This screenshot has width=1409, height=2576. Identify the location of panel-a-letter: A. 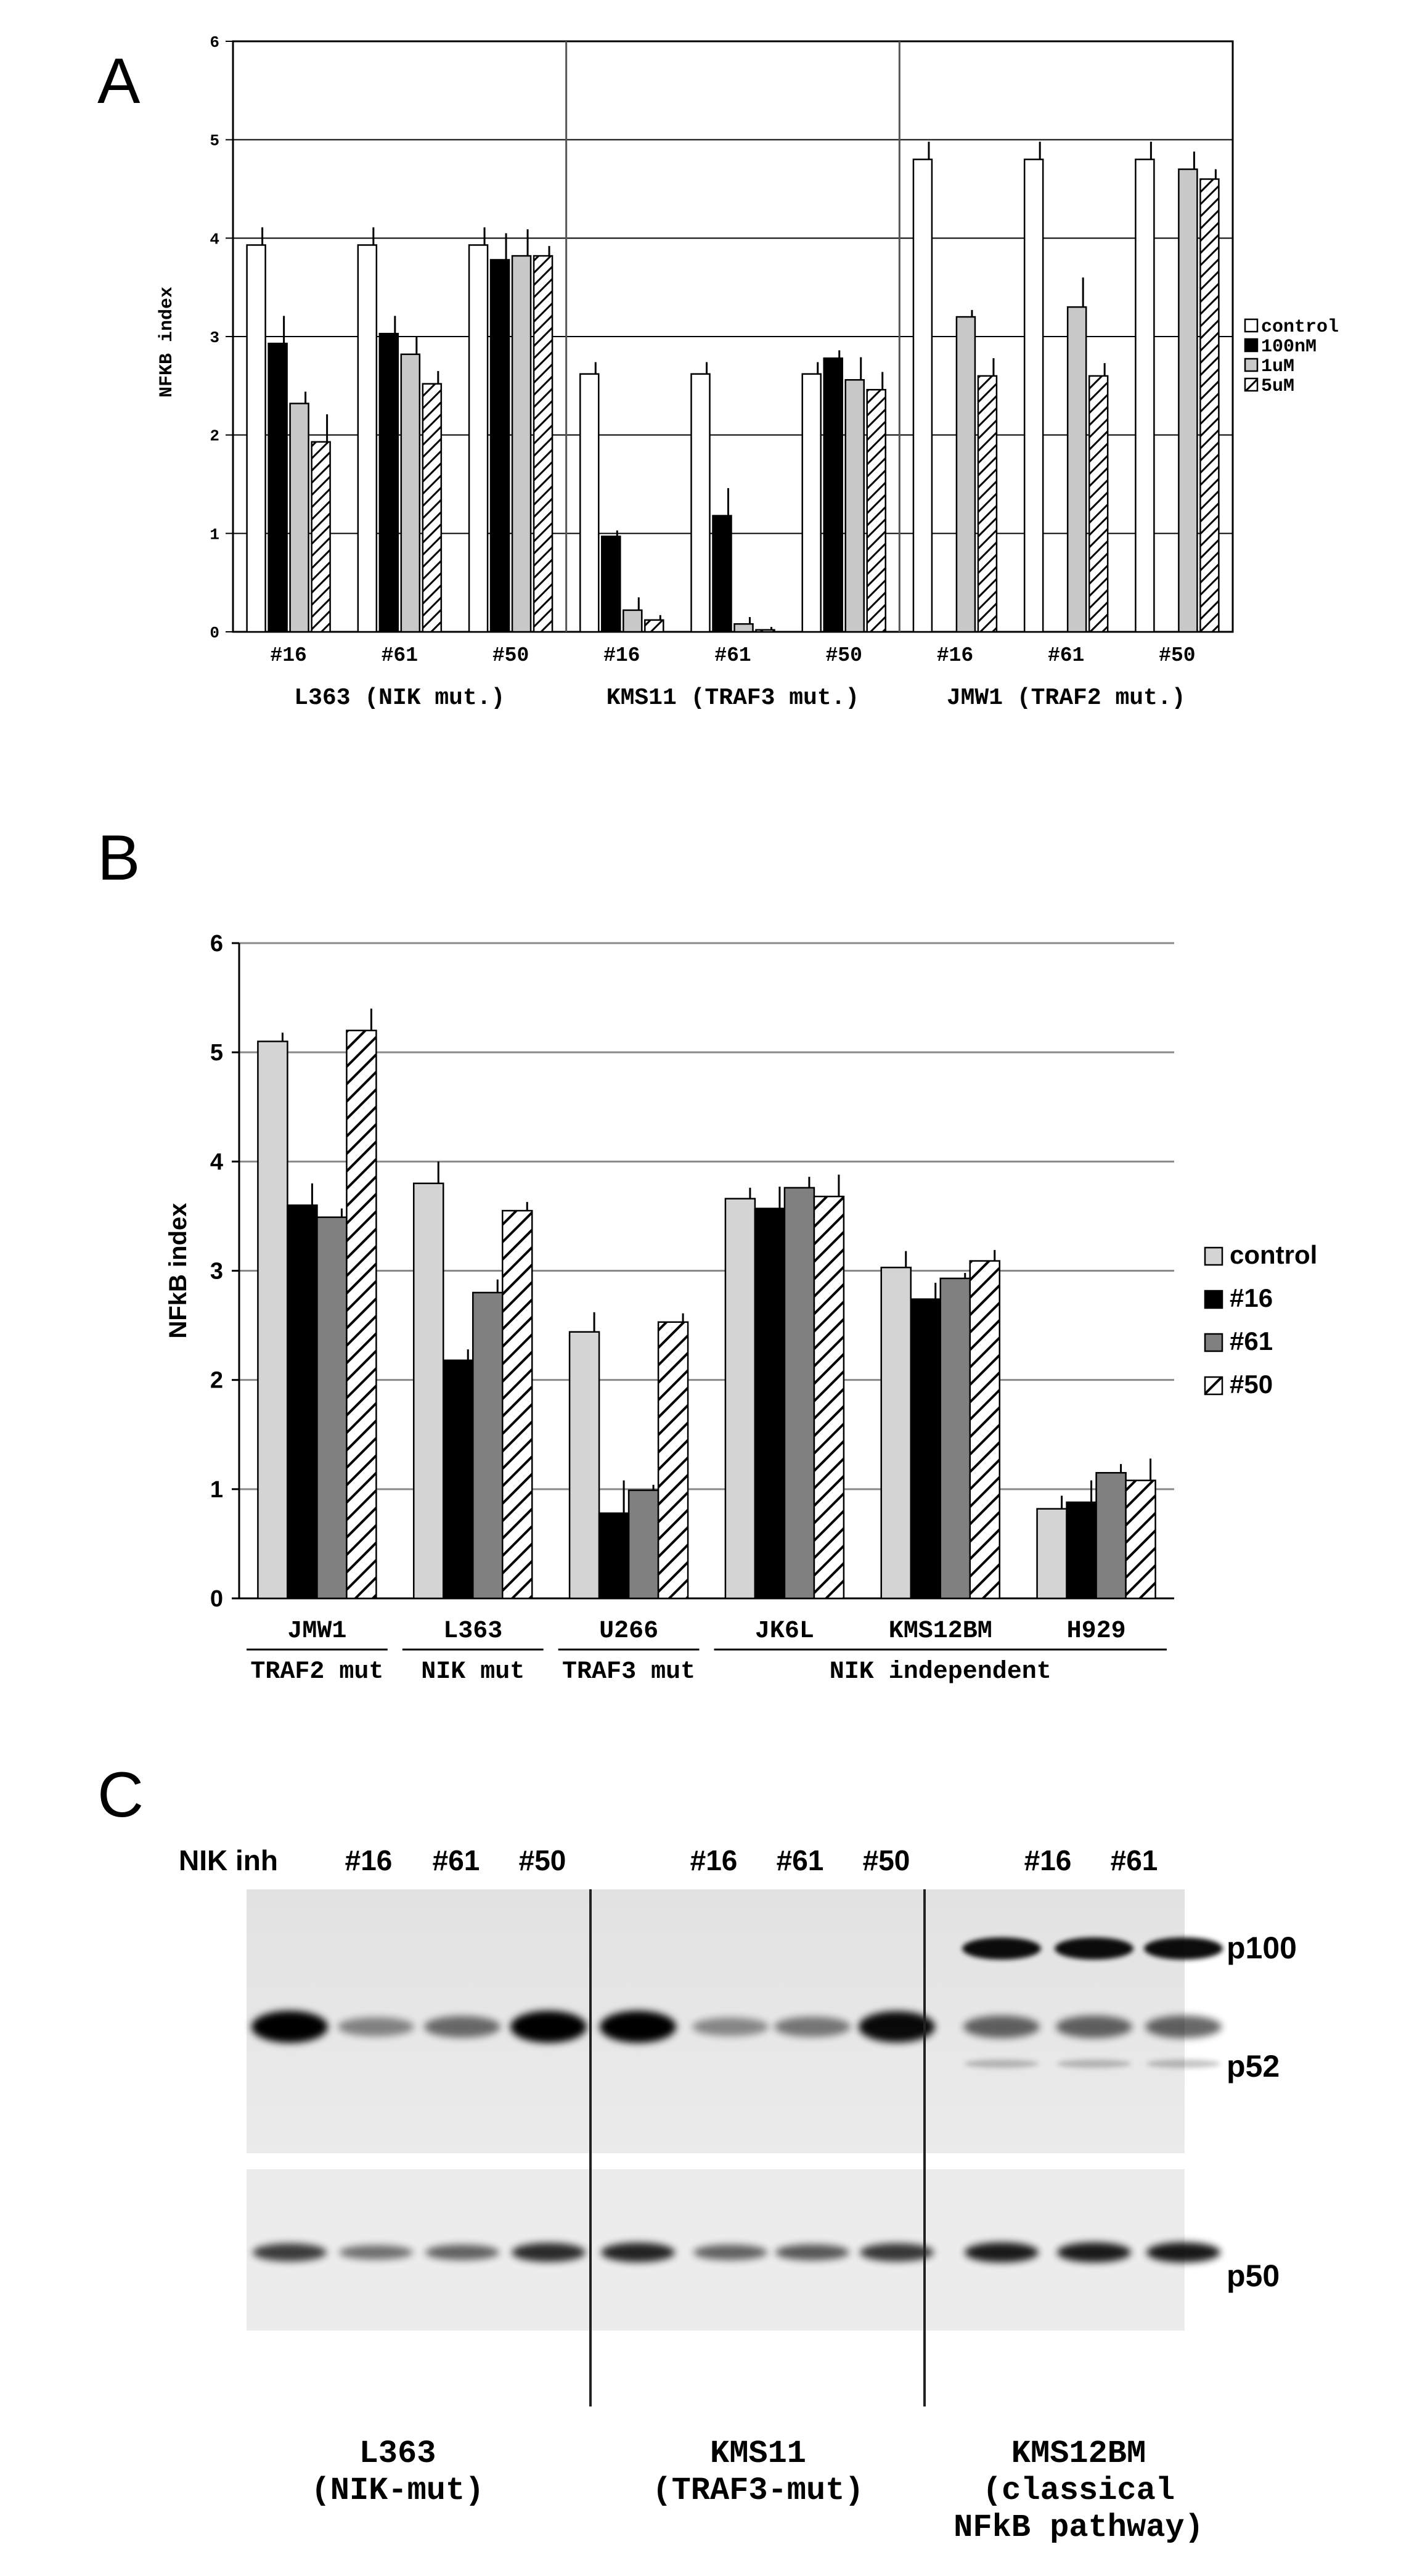
(119, 81).